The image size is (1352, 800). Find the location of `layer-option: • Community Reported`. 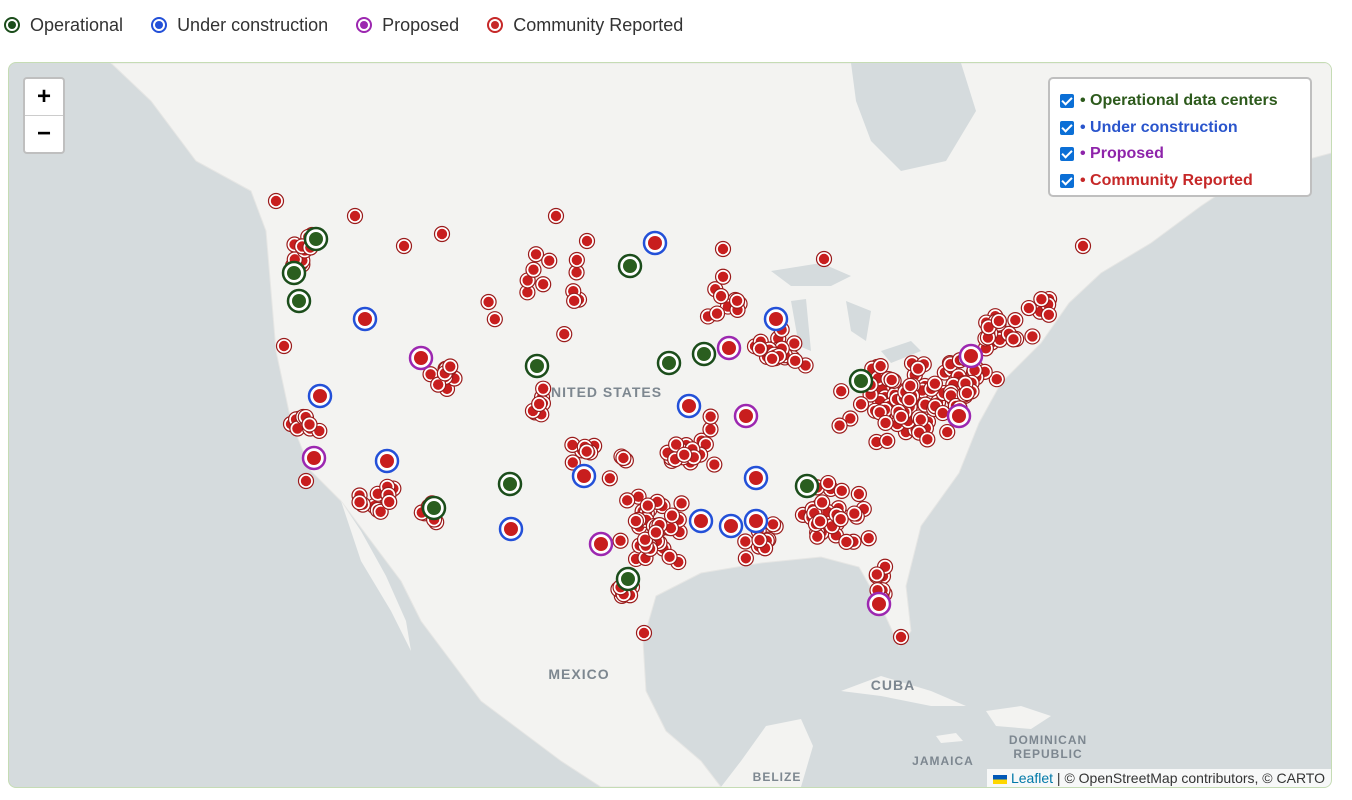

layer-option: • Community Reported is located at coordinates (1180, 181).